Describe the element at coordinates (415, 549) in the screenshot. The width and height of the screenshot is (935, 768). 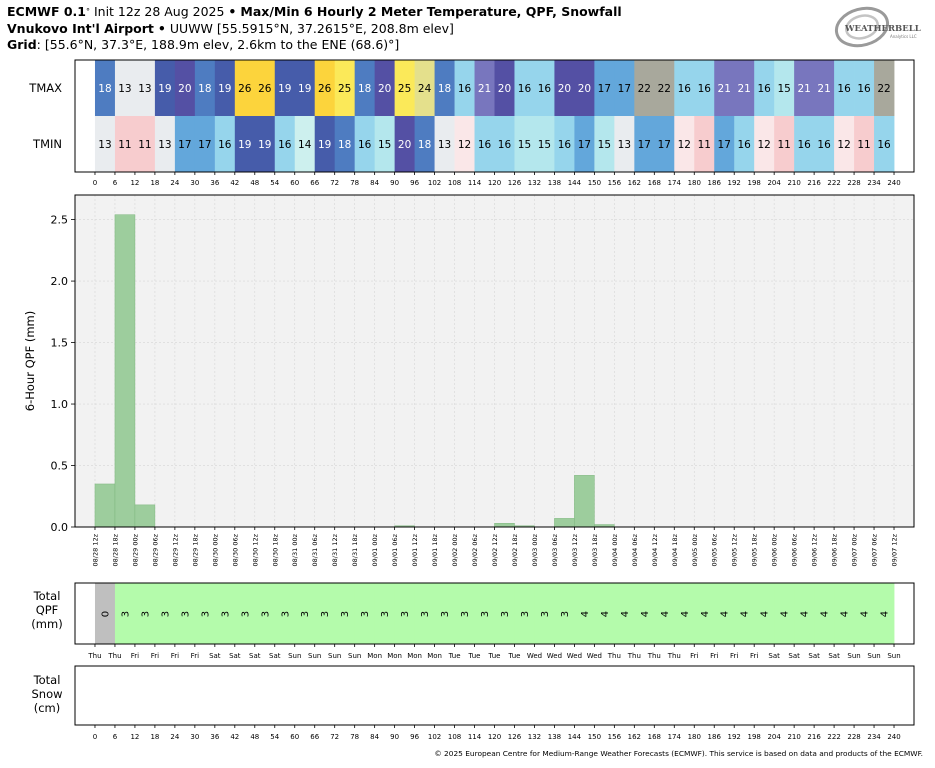
I see `qpf-x-tick-label: 09/01 12z` at that location.